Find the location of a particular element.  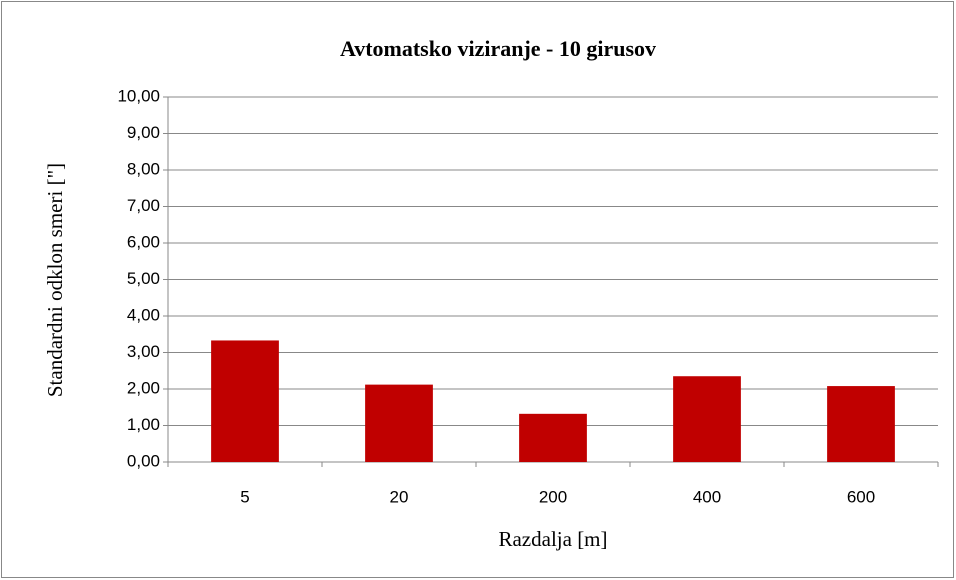

x-tick-label: 5 is located at coordinates (244, 496).